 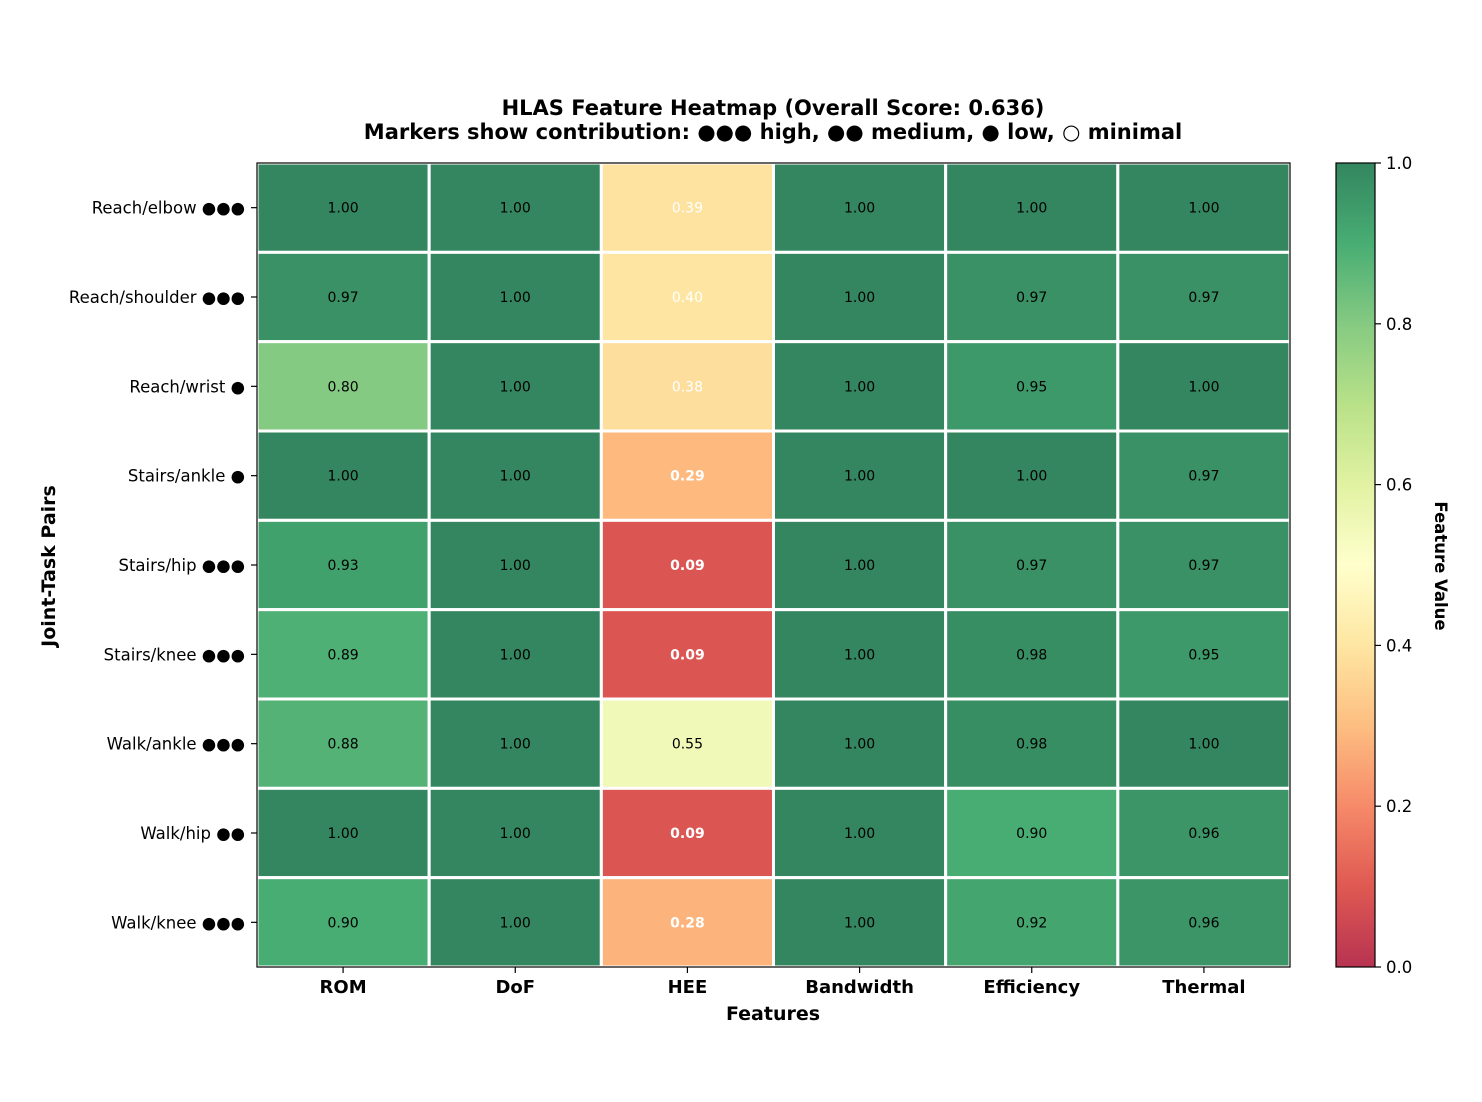 I want to click on colorbar: 0.0 0.2 0.4 0.6 0.8 1.0, so click(x=1373, y=565).